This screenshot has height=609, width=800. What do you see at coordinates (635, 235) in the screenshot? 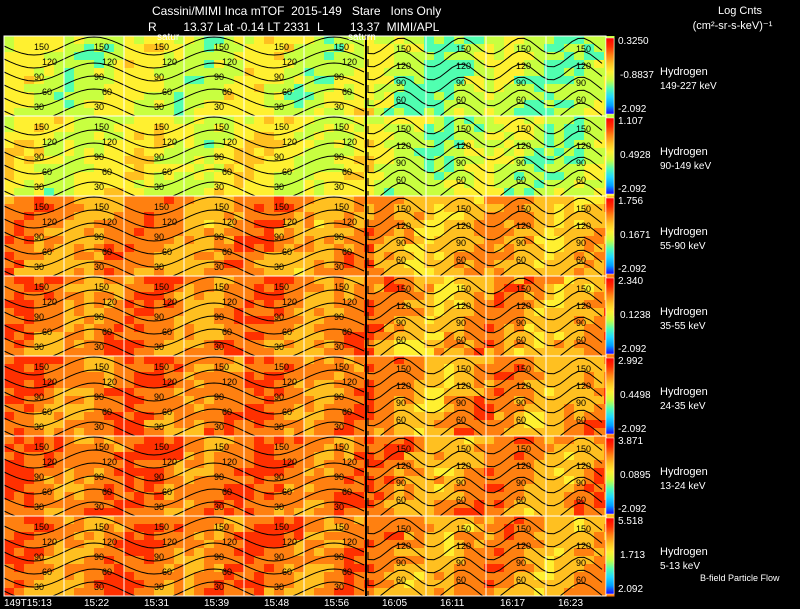
I see `colorbar-mid-label: 0.1671` at bounding box center [635, 235].